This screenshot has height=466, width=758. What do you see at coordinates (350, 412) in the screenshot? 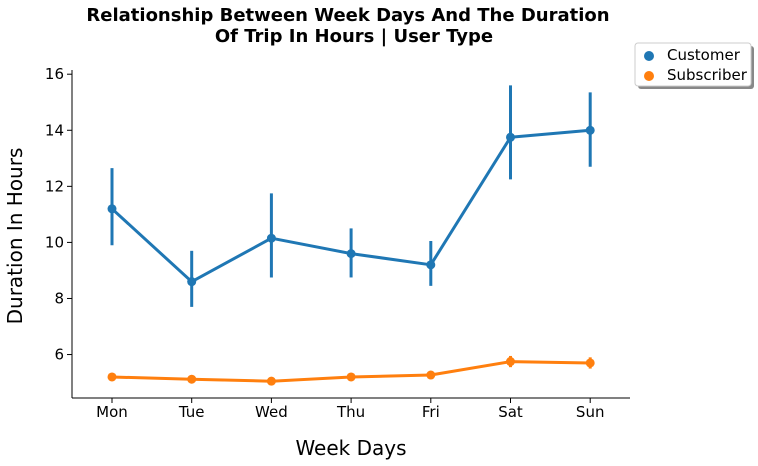
I see `x-tick-label: Thu` at bounding box center [350, 412].